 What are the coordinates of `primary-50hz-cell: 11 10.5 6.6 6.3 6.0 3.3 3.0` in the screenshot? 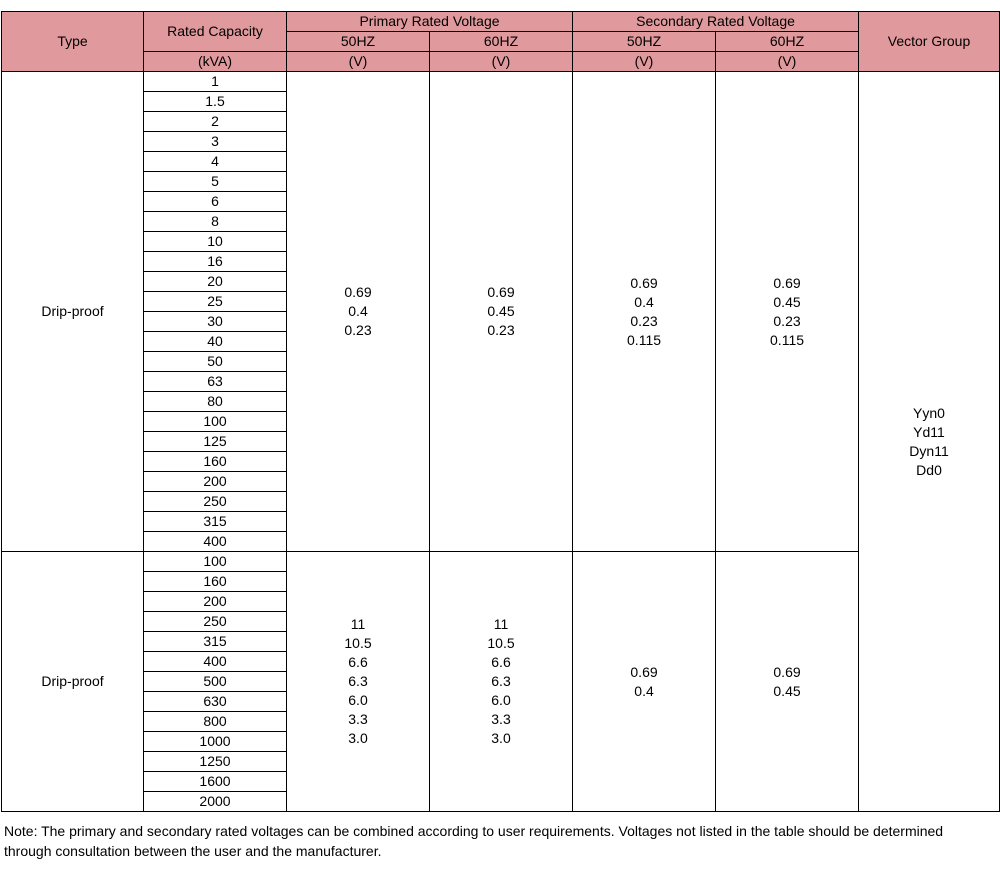 It's located at (358, 681).